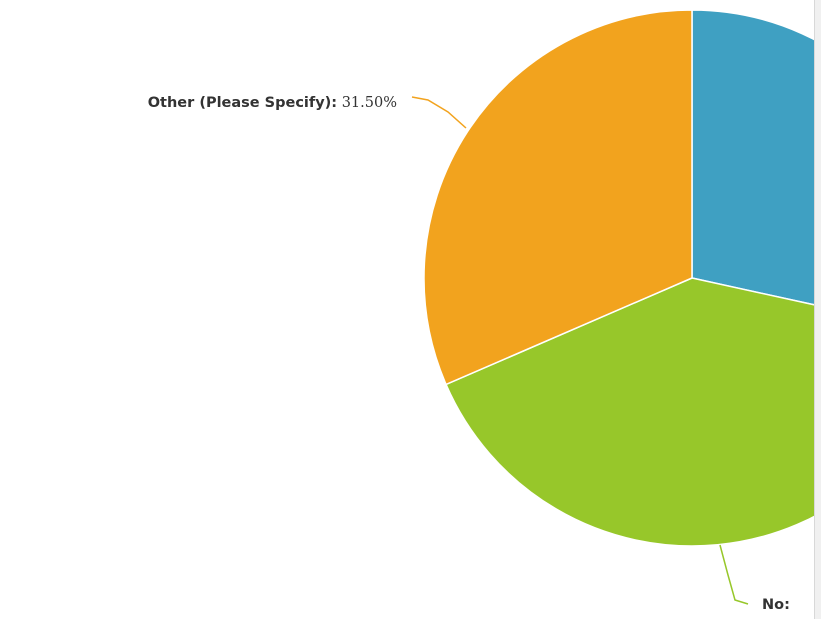 The image size is (821, 619). What do you see at coordinates (367, 103) in the screenshot?
I see `slice-label-value: 31.50%` at bounding box center [367, 103].